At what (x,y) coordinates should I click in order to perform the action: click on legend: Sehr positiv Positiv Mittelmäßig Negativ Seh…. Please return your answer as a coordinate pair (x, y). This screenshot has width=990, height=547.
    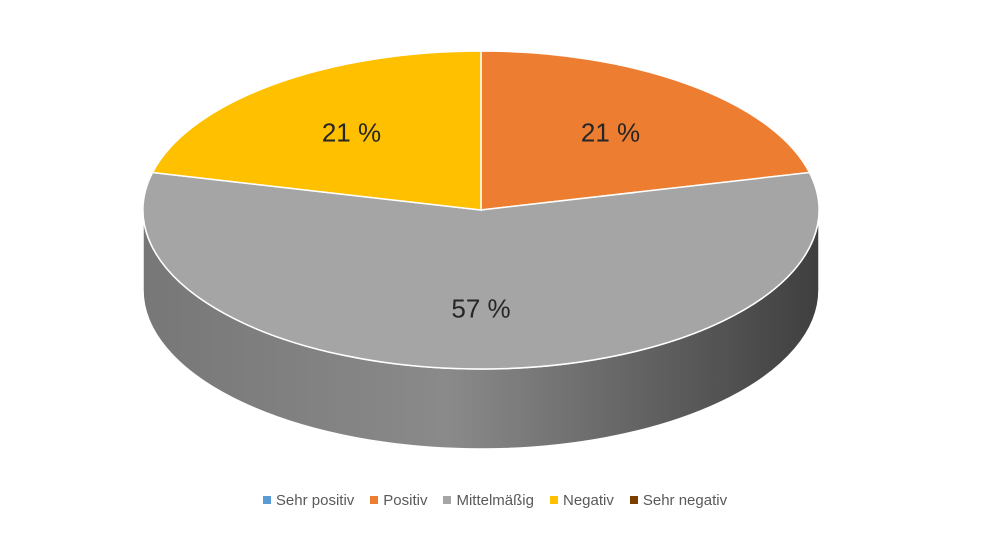
    Looking at the image, I should click on (495, 500).